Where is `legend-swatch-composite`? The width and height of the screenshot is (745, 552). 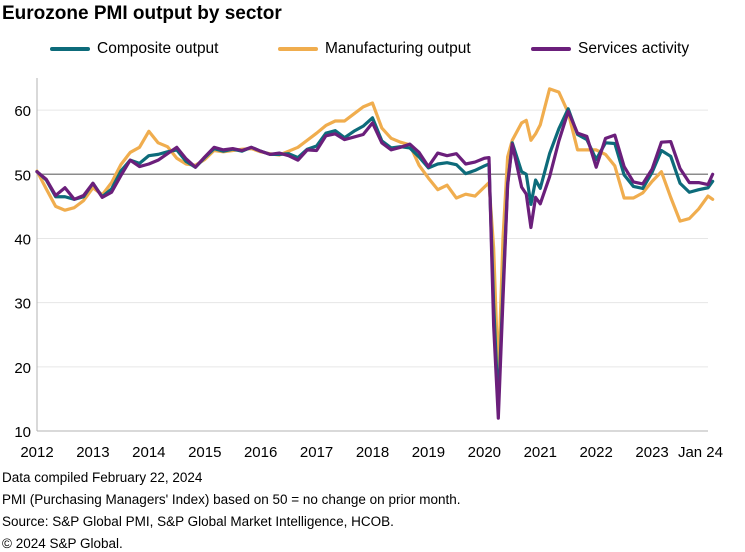 legend-swatch-composite is located at coordinates (70, 49).